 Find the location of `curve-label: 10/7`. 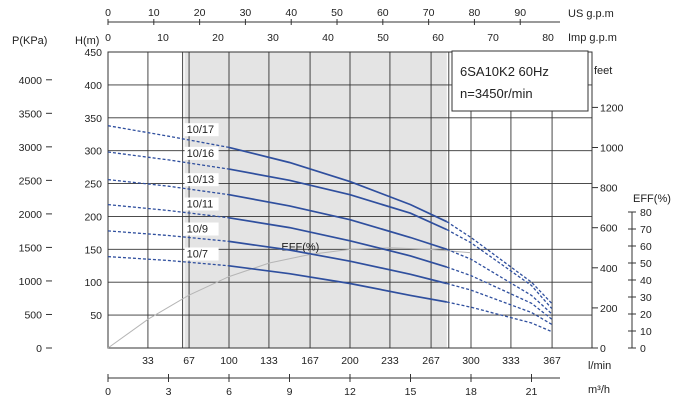

curve-label: 10/7 is located at coordinates (197, 255).